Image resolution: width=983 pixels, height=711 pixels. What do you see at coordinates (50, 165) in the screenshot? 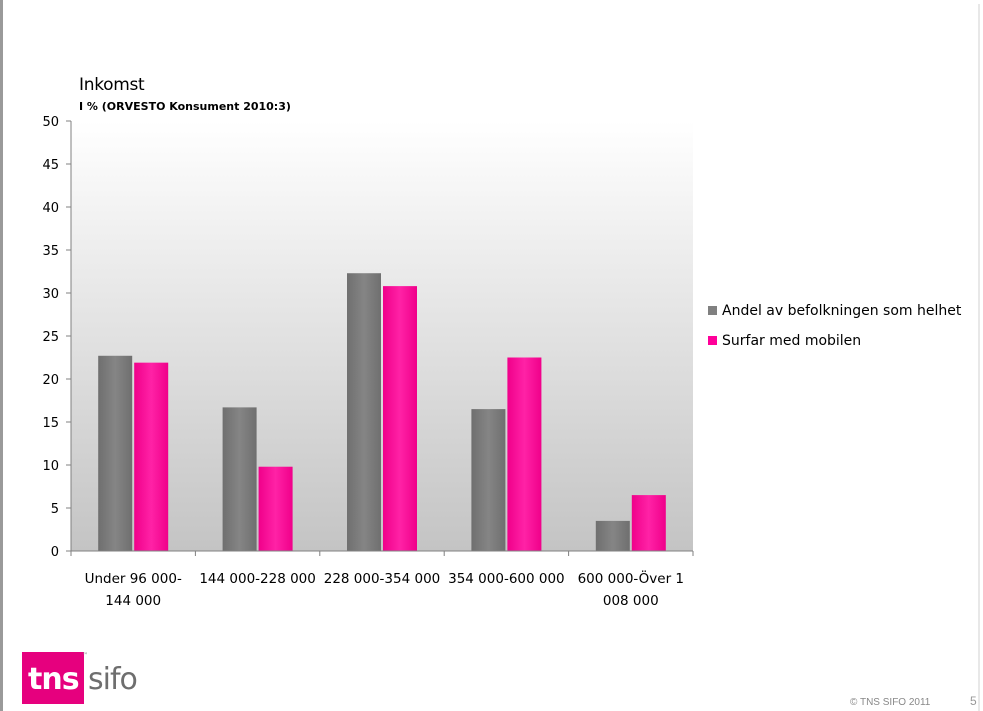
I see `y-tick-label-45: 45` at bounding box center [50, 165].